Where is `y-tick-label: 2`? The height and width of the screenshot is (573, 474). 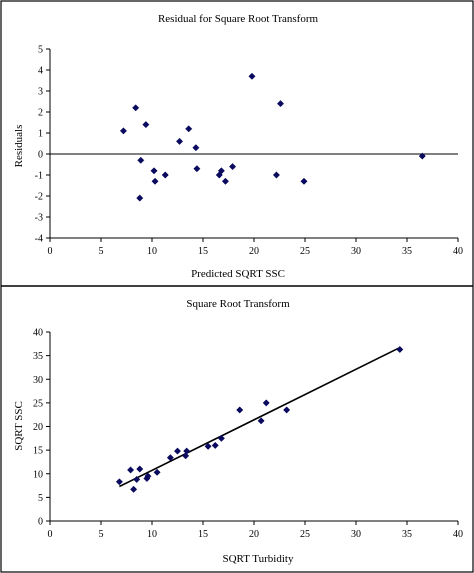 y-tick-label: 2 is located at coordinates (40, 113).